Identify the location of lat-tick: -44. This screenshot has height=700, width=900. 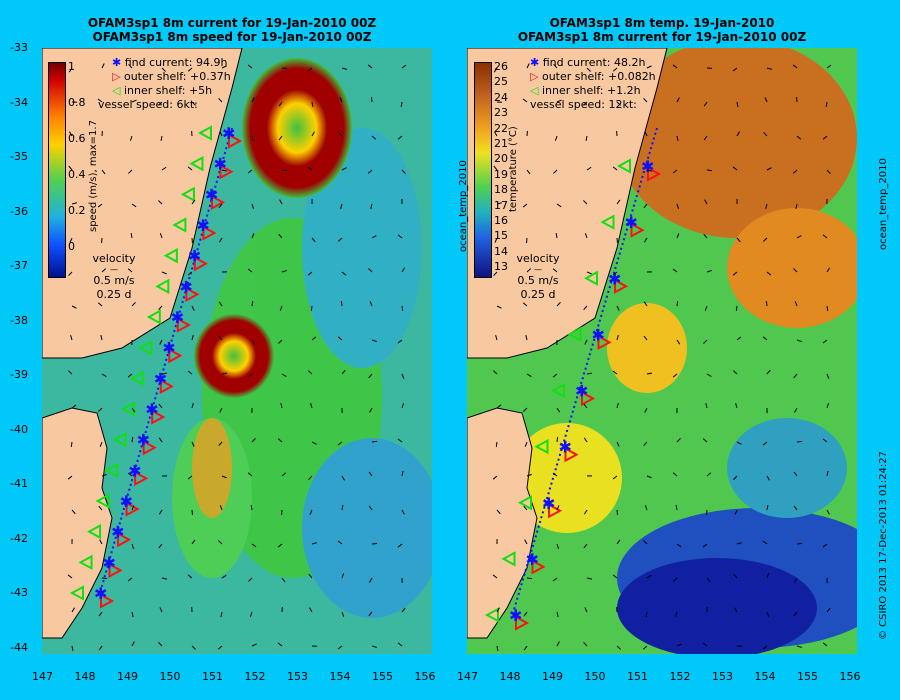
(19, 647).